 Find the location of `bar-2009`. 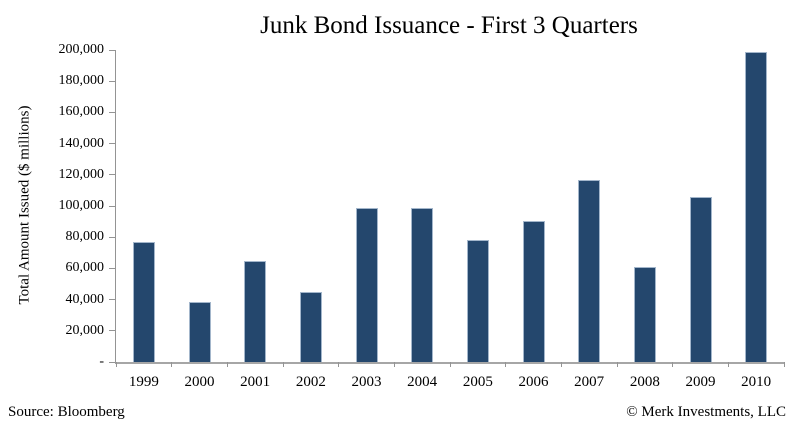

bar-2009 is located at coordinates (700, 279).